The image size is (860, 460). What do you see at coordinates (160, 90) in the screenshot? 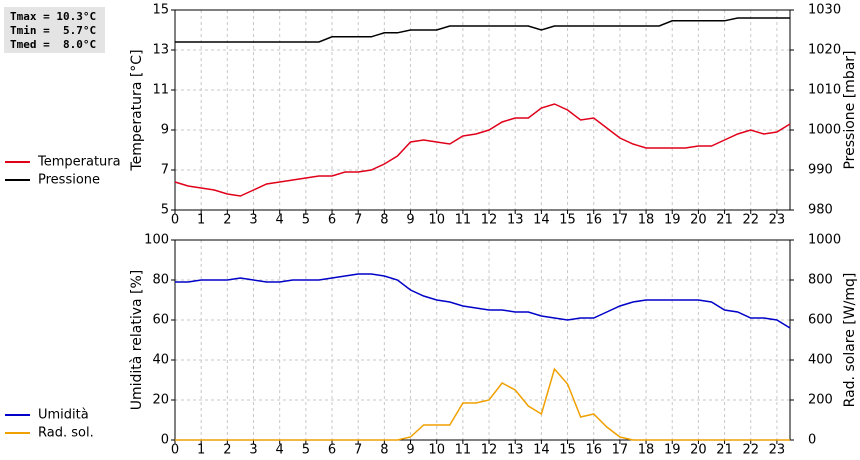
I see `y-tick-label: 11` at bounding box center [160, 90].